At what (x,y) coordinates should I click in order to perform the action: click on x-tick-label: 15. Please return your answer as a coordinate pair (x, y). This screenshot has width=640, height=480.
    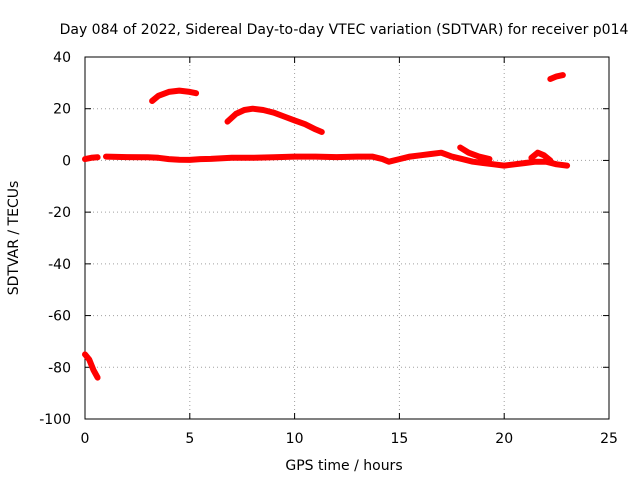
    Looking at the image, I should click on (399, 439).